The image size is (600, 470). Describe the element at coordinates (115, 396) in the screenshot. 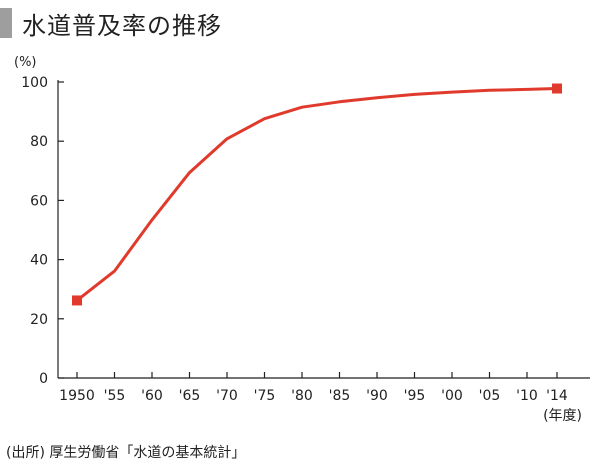

I see `x-tick-label: '55` at that location.